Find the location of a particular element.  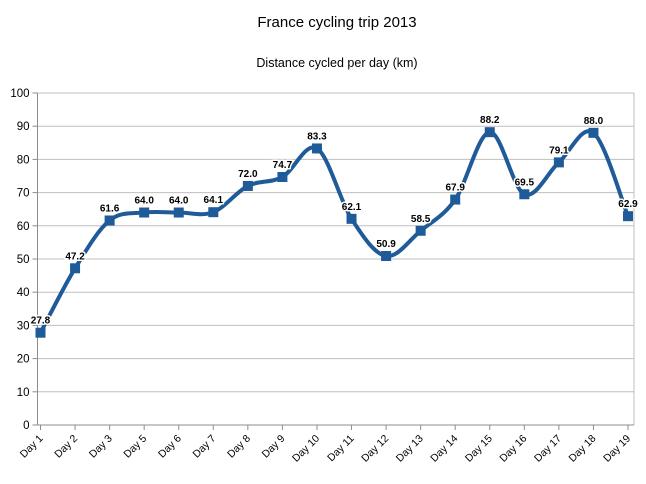

y-tick-label: 30 is located at coordinates (23, 326).